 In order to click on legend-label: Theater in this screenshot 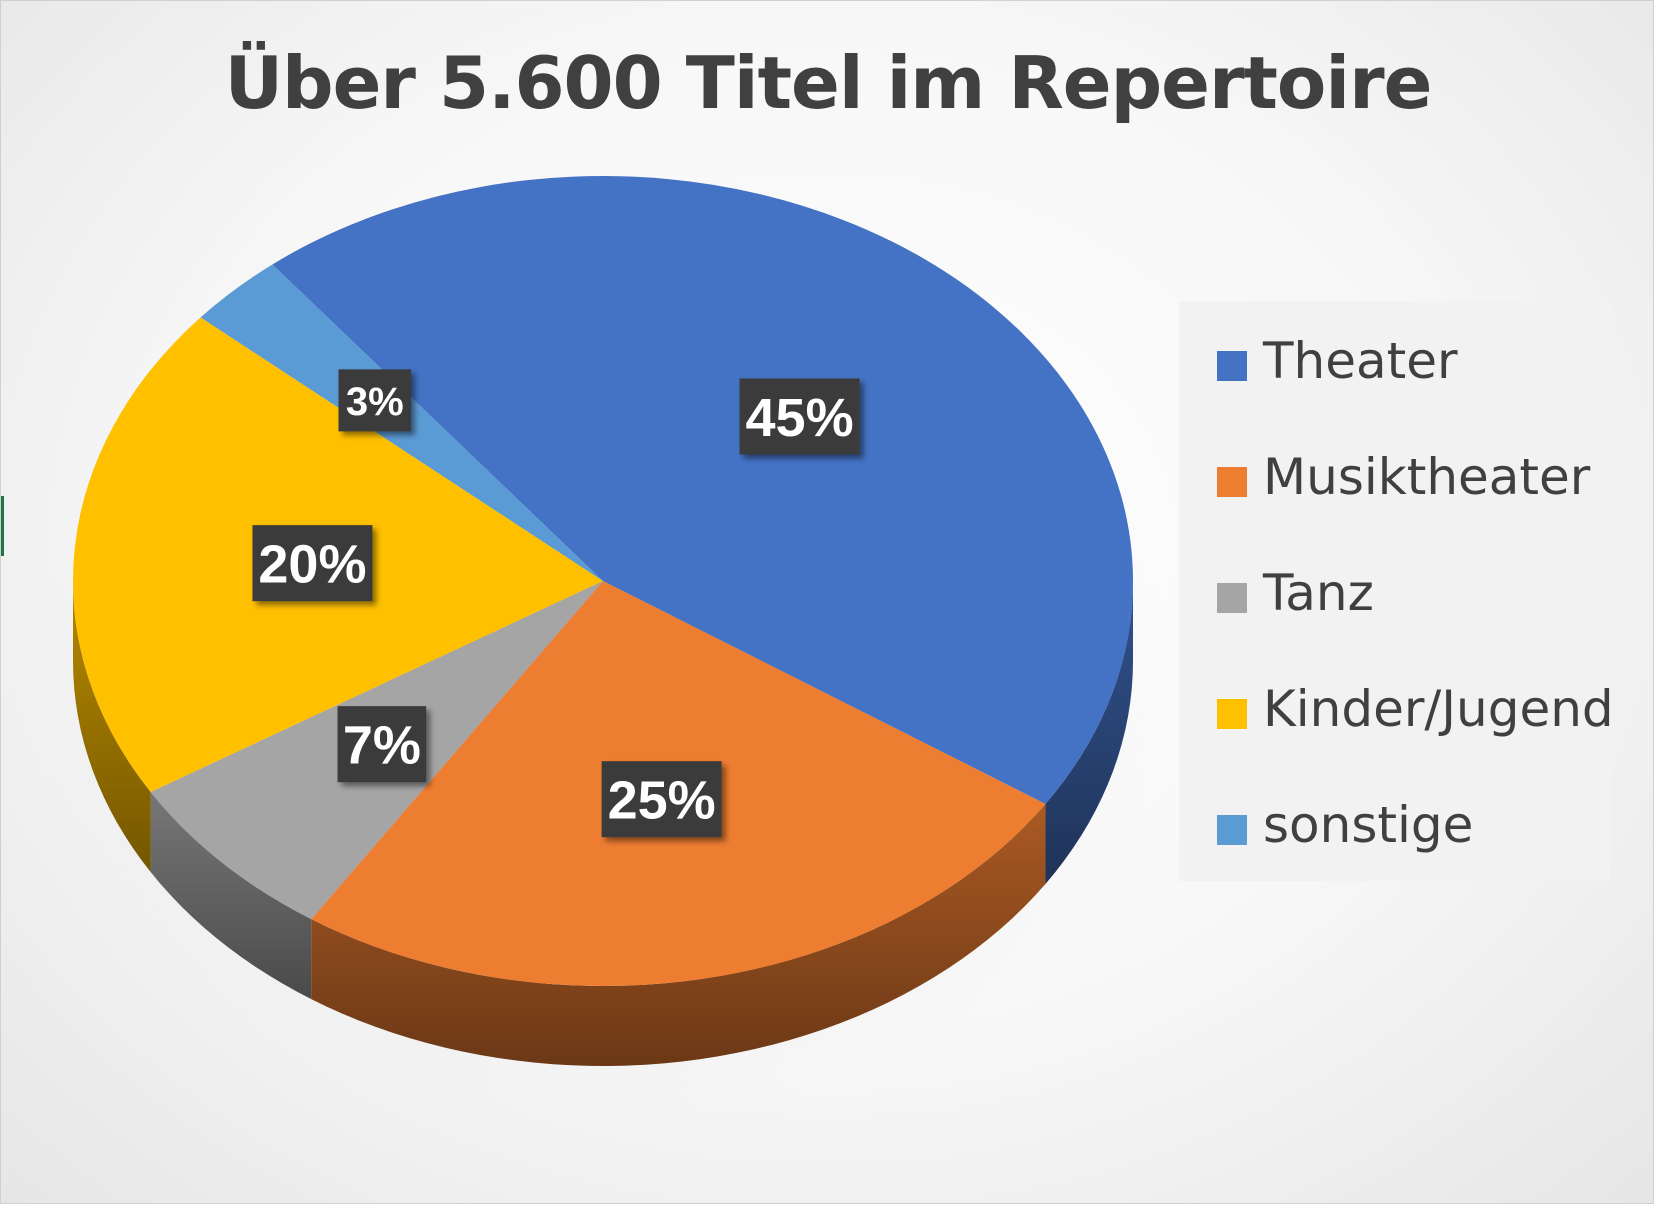, I will do `click(1360, 361)`.